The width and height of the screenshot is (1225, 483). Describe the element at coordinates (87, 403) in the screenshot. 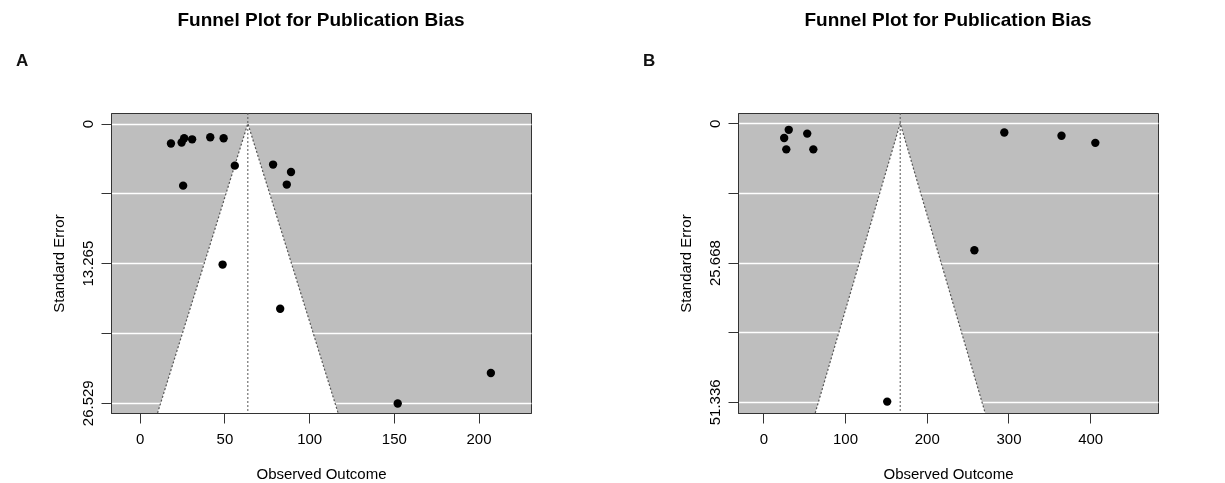

I see `y-tick-label: 26.529` at that location.